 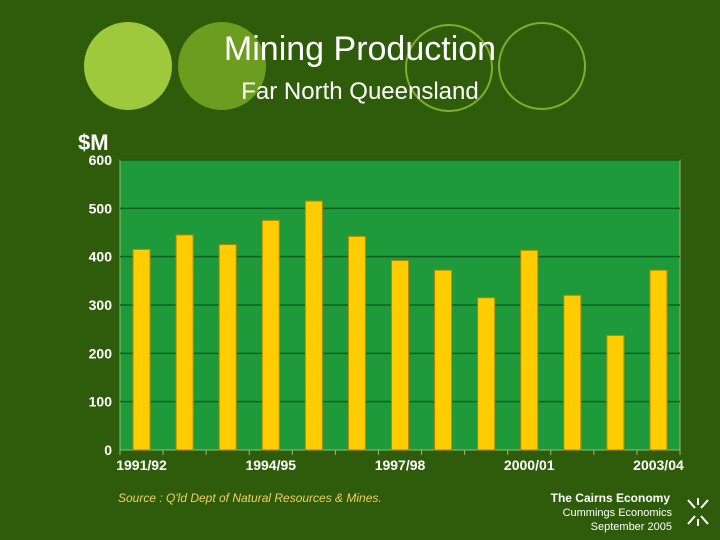 What do you see at coordinates (141, 465) in the screenshot?
I see `x-tick-label: 1991/92` at bounding box center [141, 465].